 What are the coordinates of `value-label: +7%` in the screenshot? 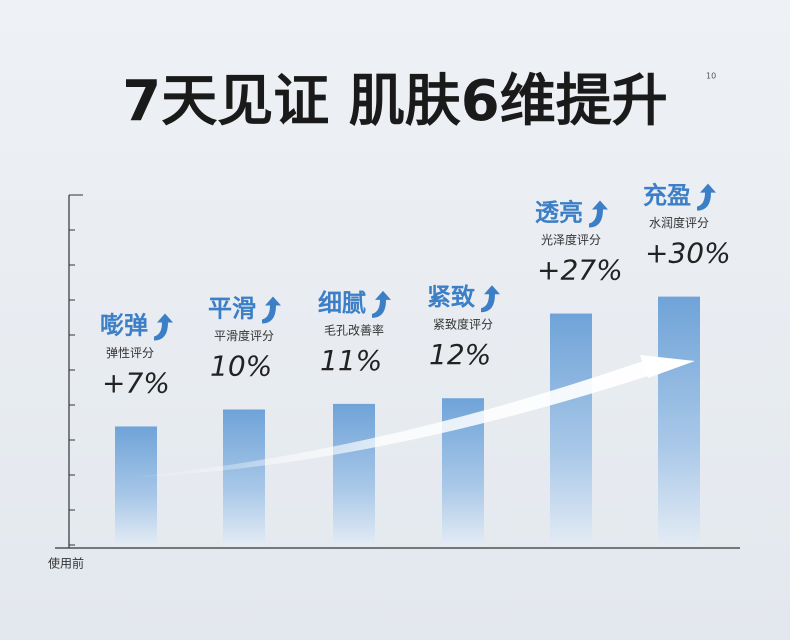 It's located at (136, 382).